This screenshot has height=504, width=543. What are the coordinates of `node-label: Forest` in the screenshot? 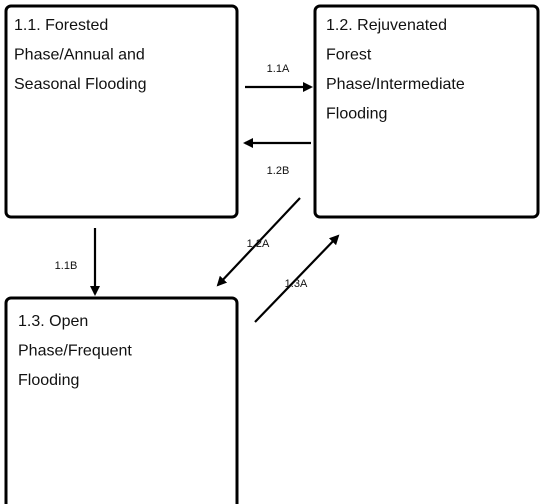 It's located at (349, 55).